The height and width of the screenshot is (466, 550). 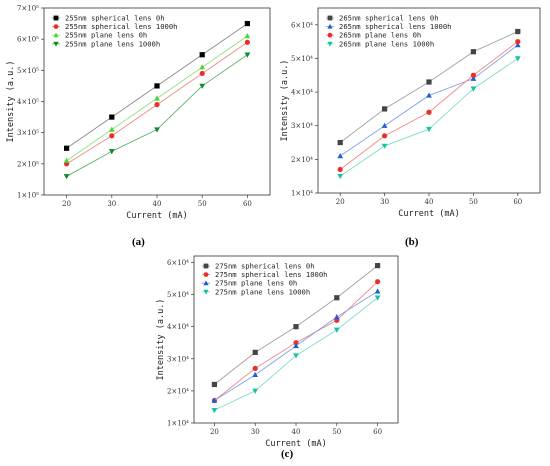 I want to click on panel-label-a: (a), so click(x=138, y=242).